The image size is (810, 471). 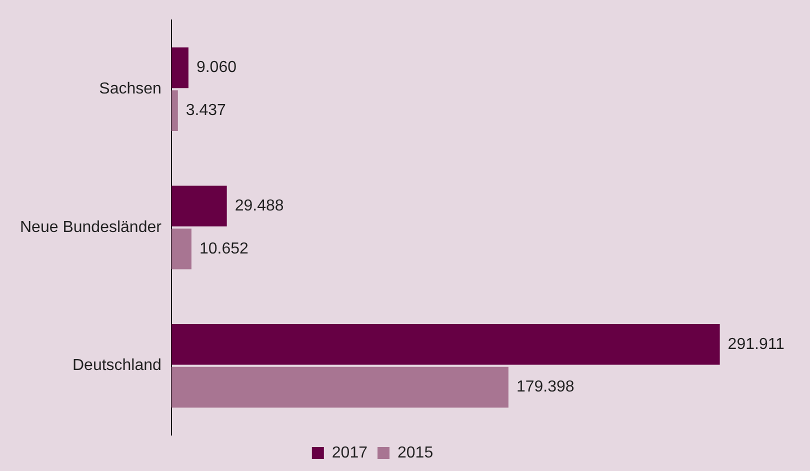 What do you see at coordinates (756, 344) in the screenshot?
I see `data-label: 291.911` at bounding box center [756, 344].